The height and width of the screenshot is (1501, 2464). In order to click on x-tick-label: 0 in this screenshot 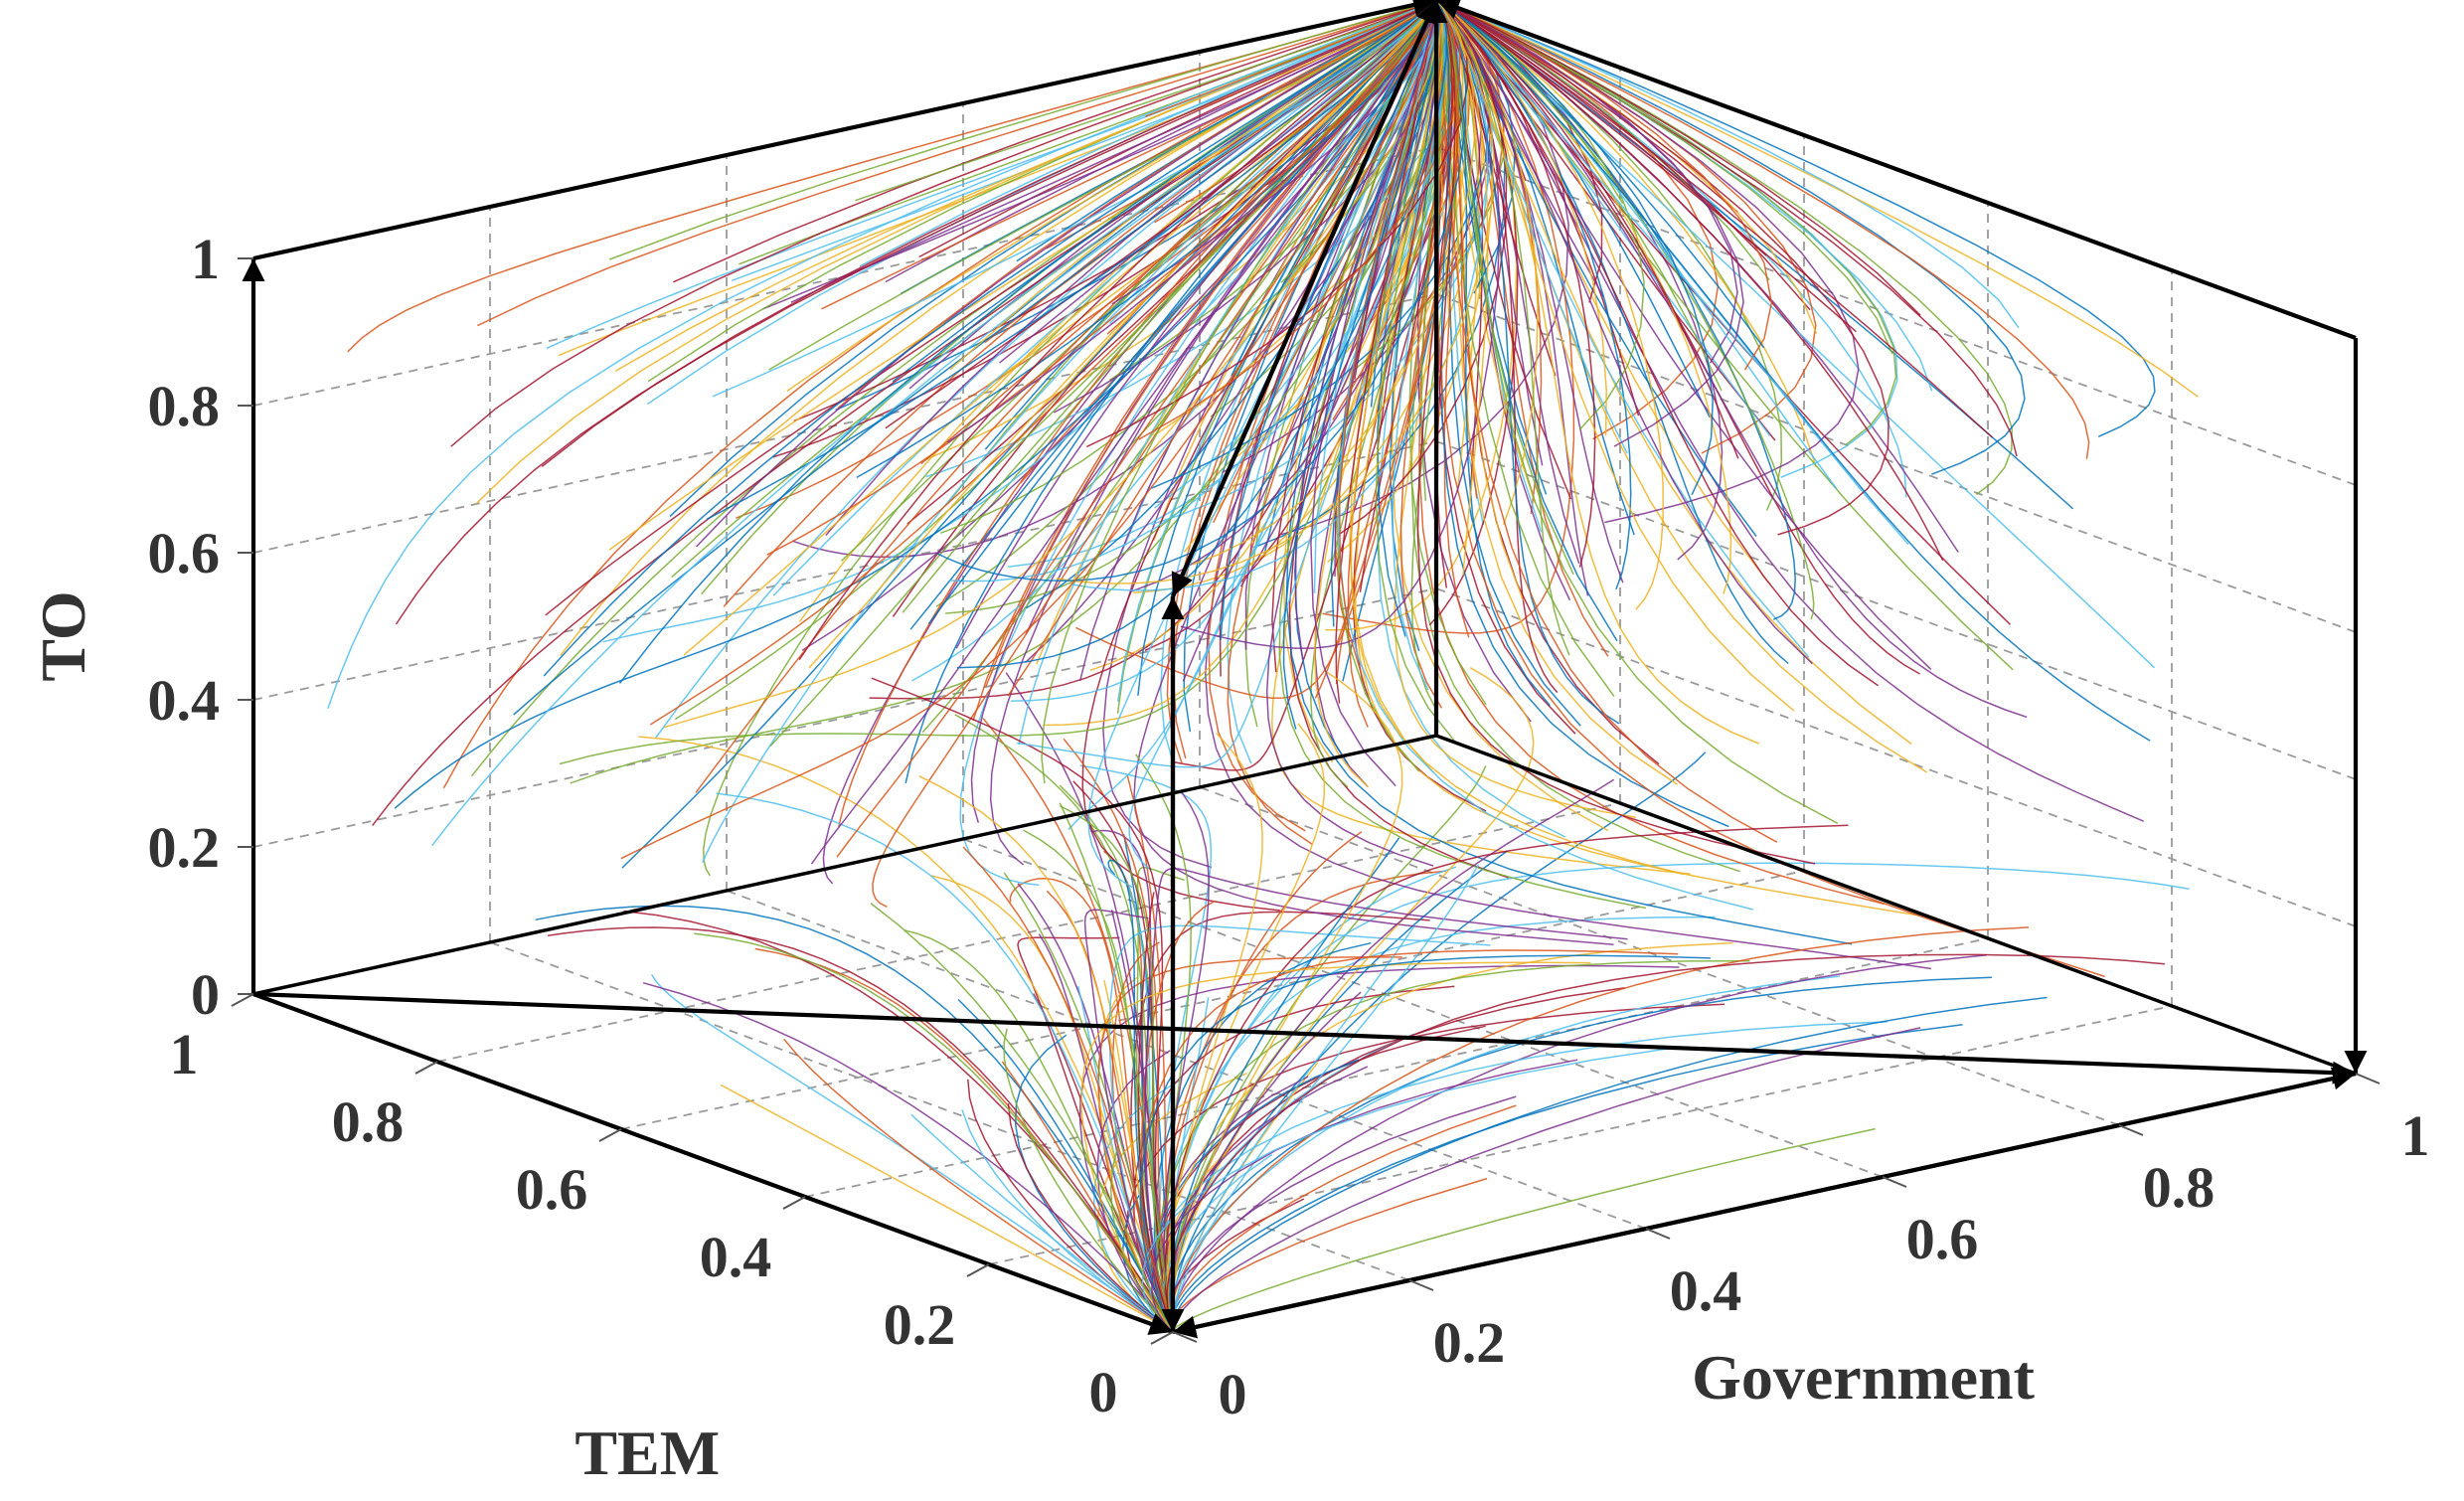, I will do `click(1233, 1394)`.